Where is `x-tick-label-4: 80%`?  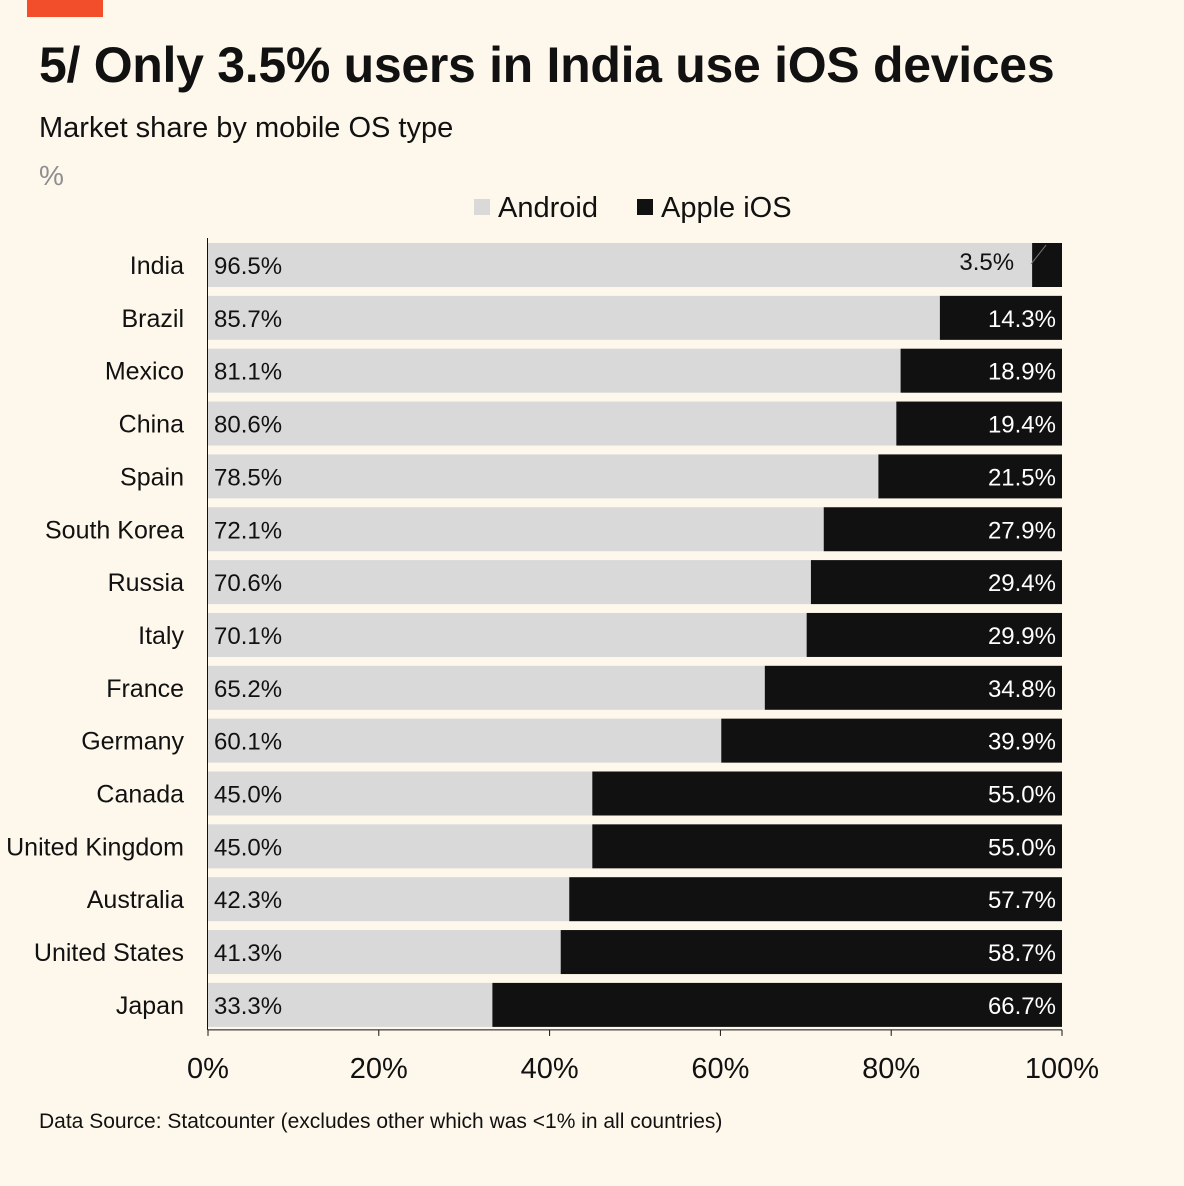
x-tick-label-4: 80% is located at coordinates (891, 1069).